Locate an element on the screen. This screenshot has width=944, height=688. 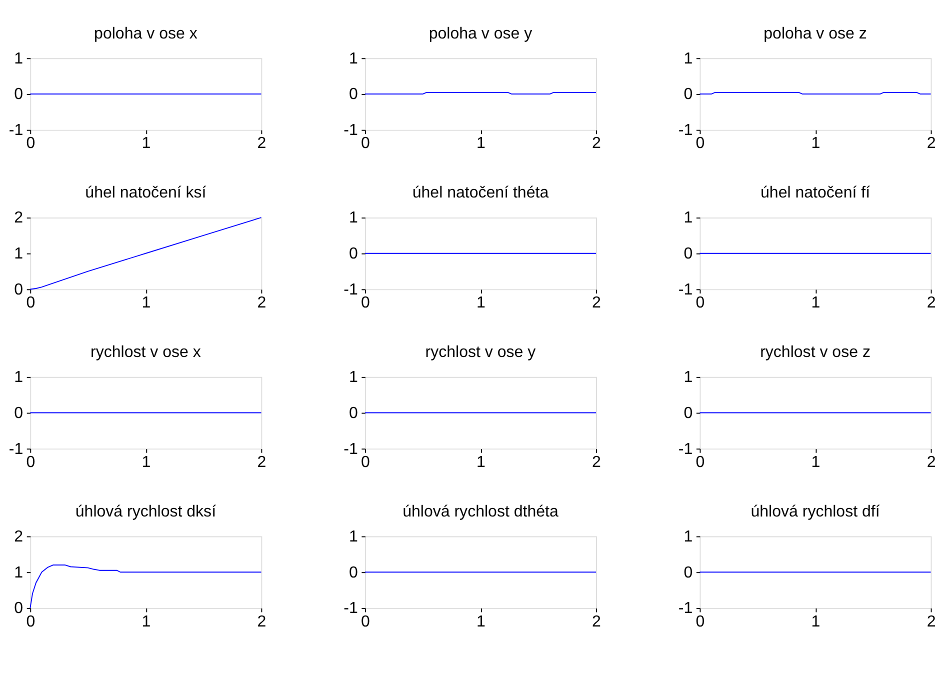
chart-title: úhel natočení théta is located at coordinates (480, 193).